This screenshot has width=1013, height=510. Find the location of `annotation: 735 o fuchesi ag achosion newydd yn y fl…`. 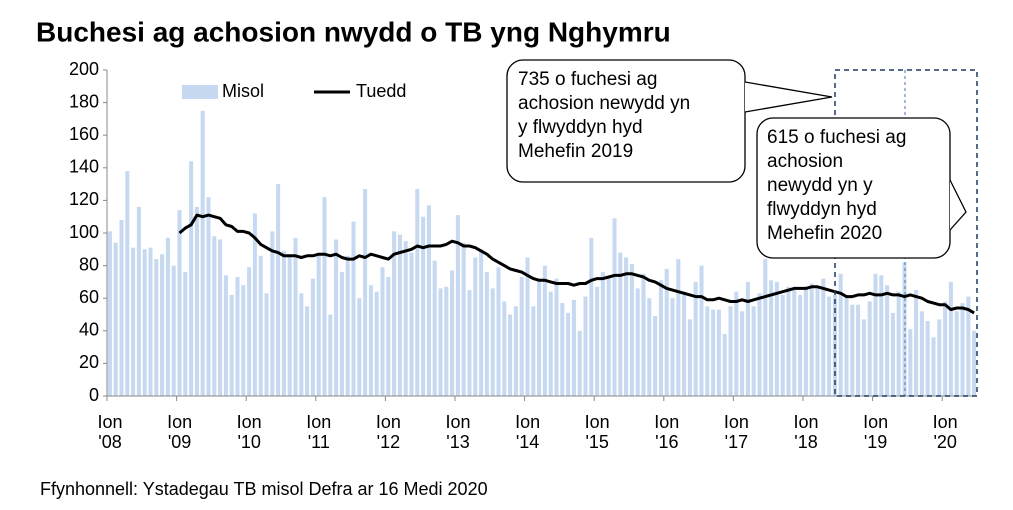

annotation: 735 o fuchesi ag achosion newydd yn y fl… is located at coordinates (604, 115).